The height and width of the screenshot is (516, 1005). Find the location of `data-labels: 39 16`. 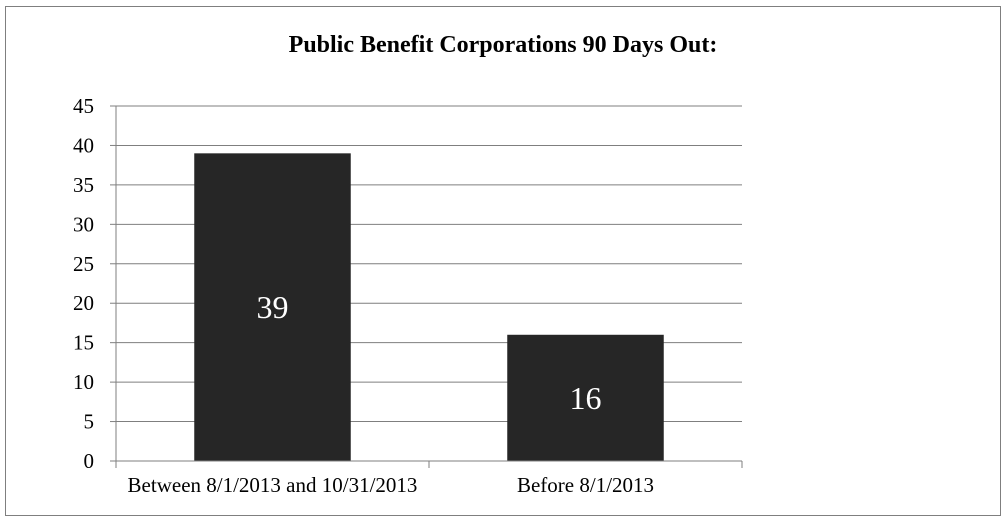

data-labels: 39 16 is located at coordinates (429, 352).